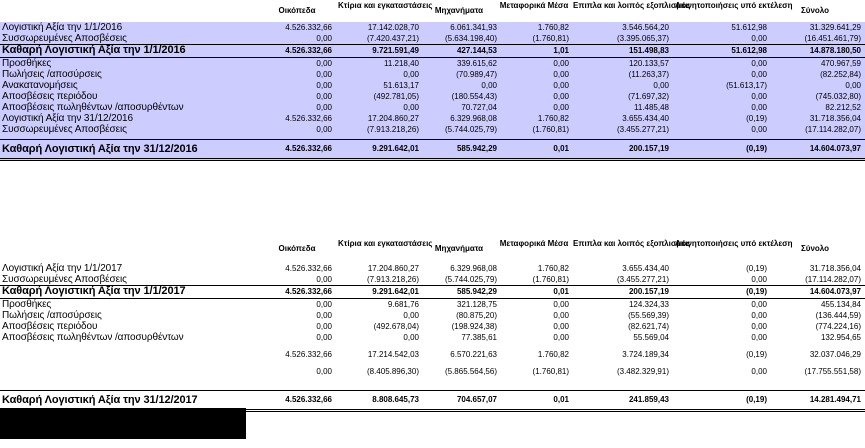 This screenshot has height=448, width=865. What do you see at coordinates (479, 107) in the screenshot?
I see `row-value: 70.727,04` at bounding box center [479, 107].